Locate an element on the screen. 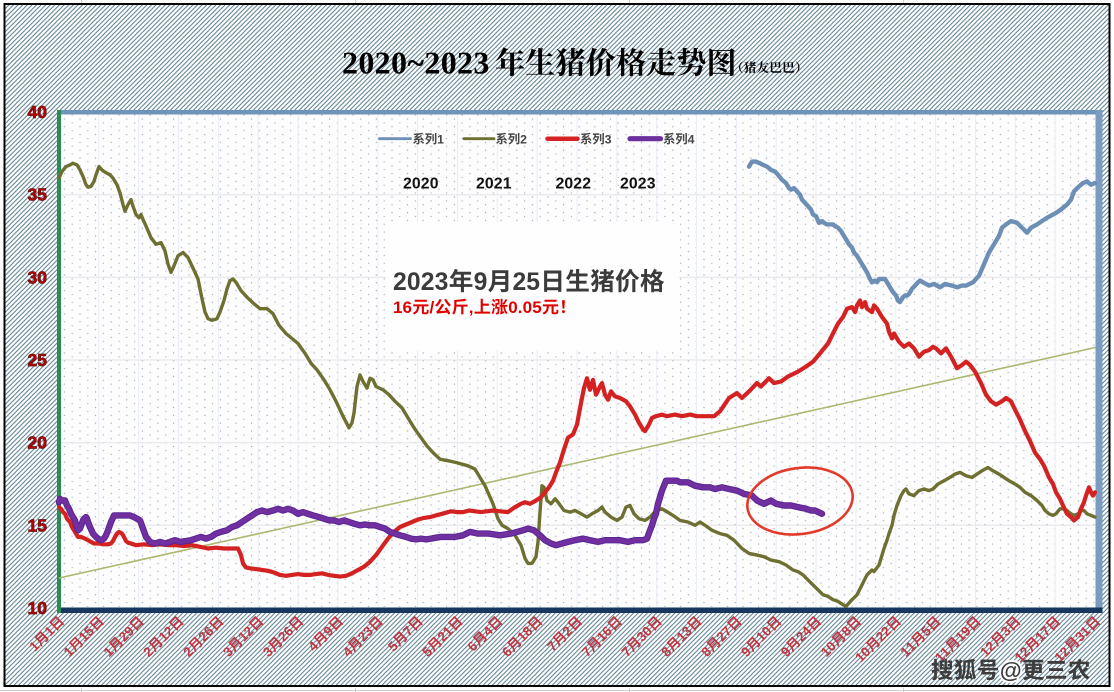 The image size is (1114, 692). svg-text: 9 is located at coordinates (481, 282).